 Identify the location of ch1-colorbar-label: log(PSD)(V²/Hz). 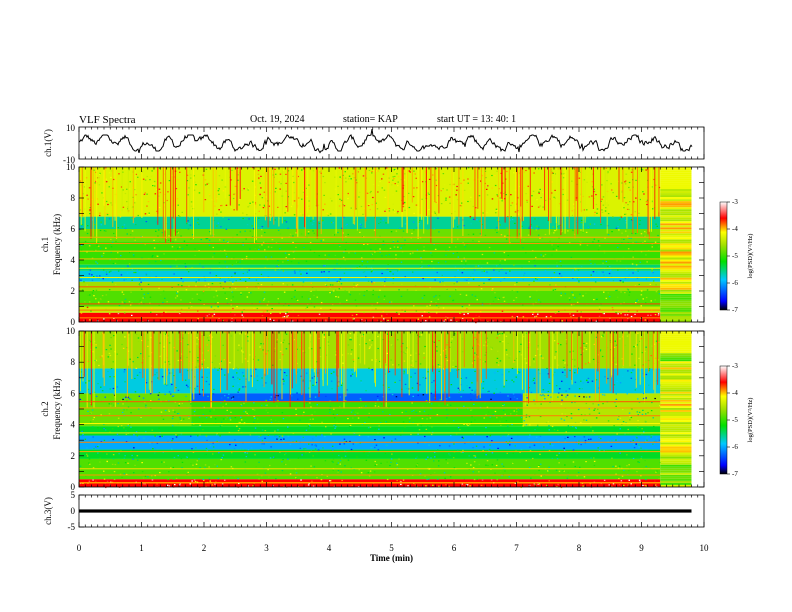
(750, 256).